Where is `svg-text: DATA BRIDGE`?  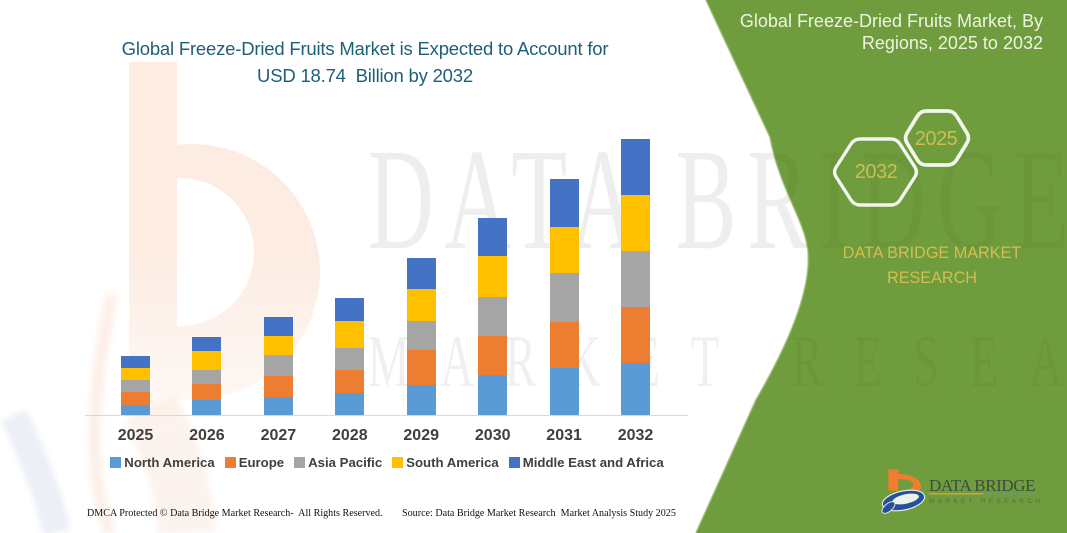 svg-text: DATA BRIDGE is located at coordinates (982, 485).